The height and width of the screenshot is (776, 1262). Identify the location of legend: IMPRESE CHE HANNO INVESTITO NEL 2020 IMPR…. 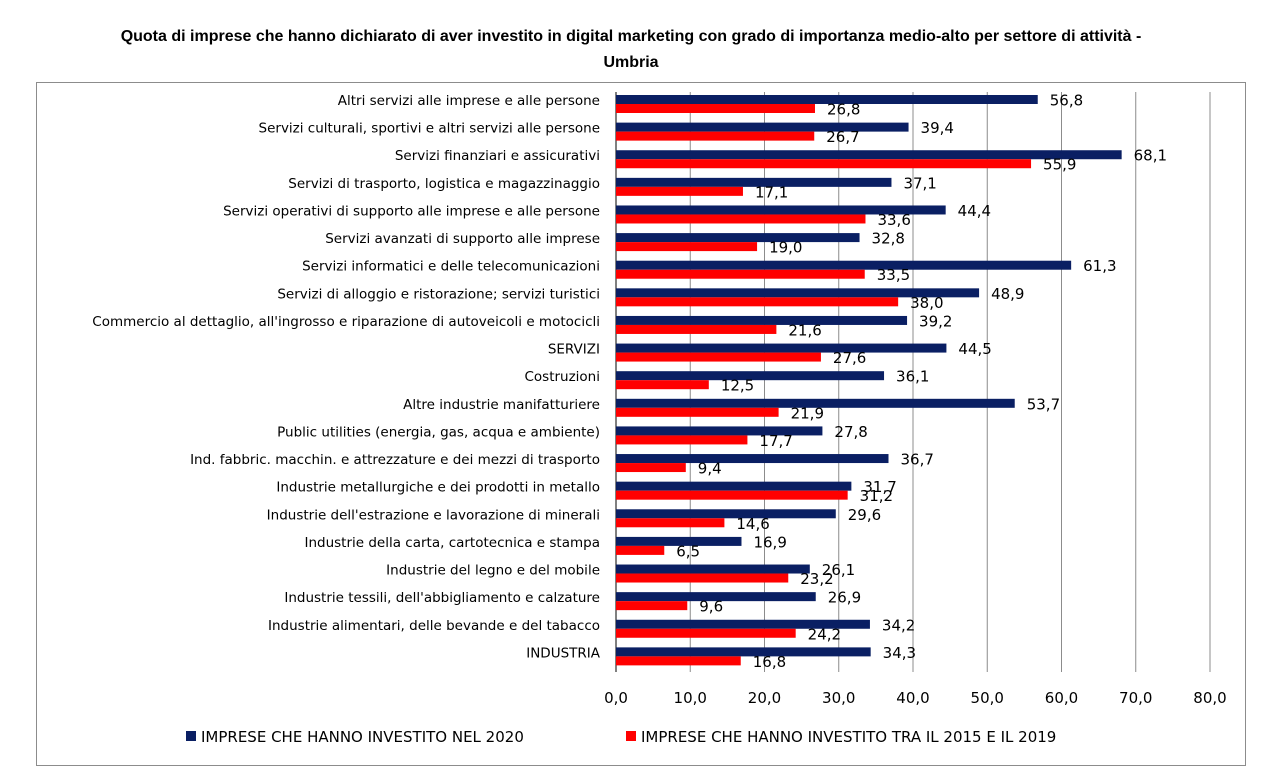
(621, 737).